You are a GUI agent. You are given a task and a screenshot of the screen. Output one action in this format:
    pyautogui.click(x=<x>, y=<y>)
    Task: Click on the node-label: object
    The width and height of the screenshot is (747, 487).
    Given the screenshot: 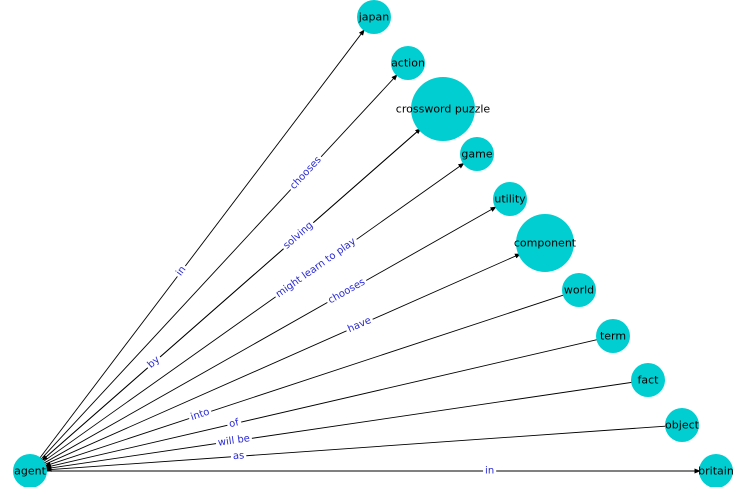 What is the action you would take?
    pyautogui.click(x=682, y=425)
    